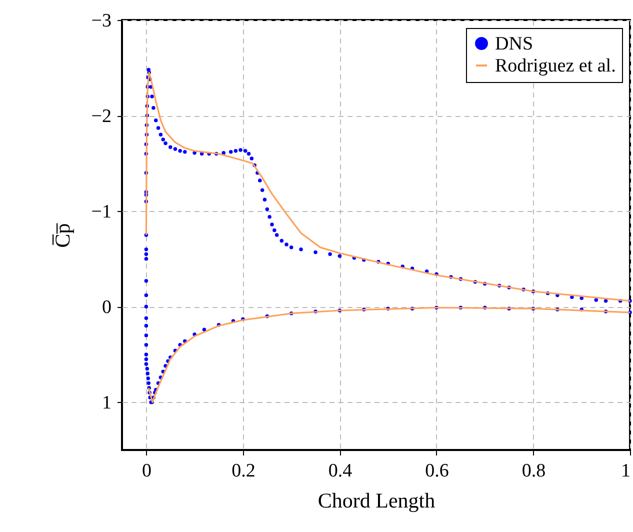  Describe the element at coordinates (101, 21) in the screenshot. I see `y-tick-label: −3` at that location.